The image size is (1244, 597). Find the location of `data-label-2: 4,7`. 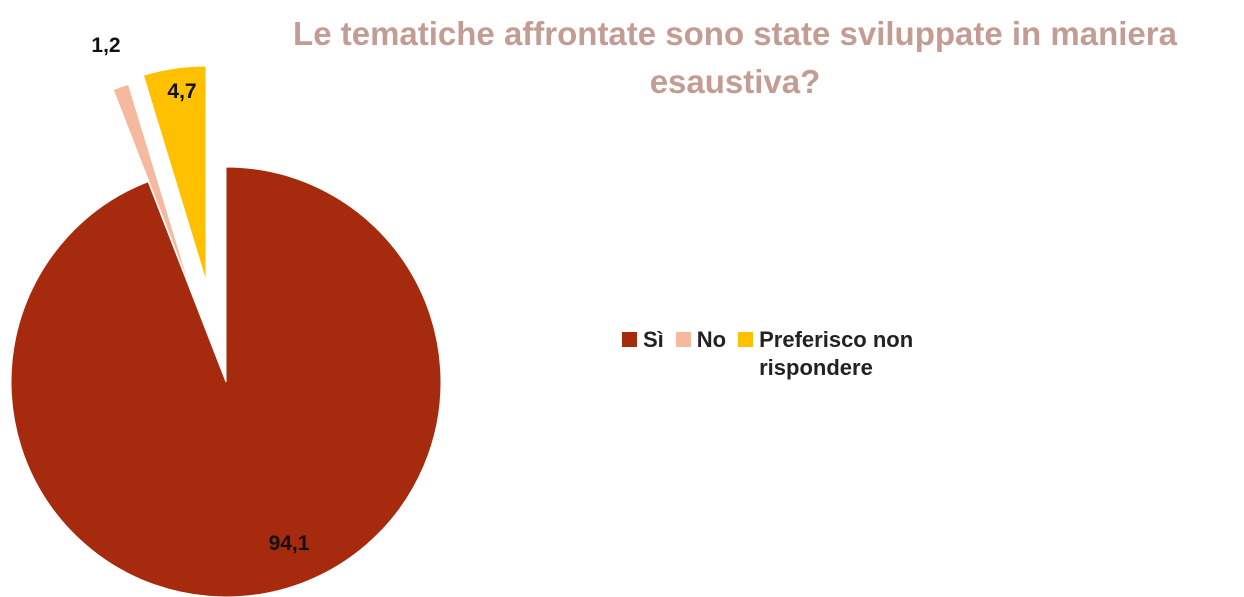

data-label-2: 4,7 is located at coordinates (181, 91).